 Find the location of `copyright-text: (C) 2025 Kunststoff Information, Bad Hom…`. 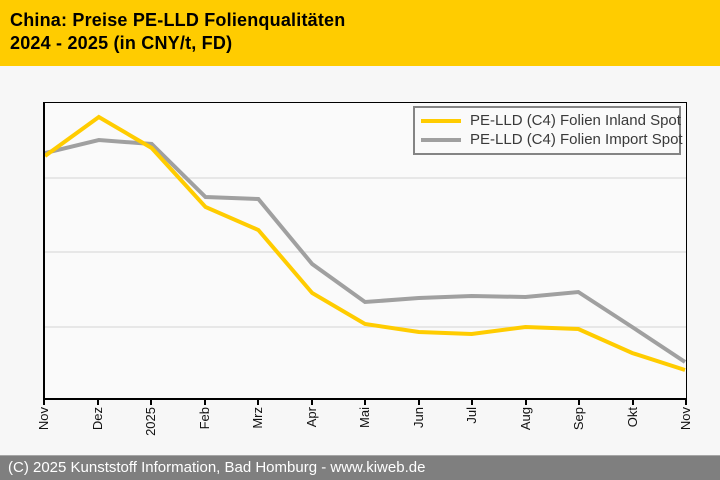

copyright-text: (C) 2025 Kunststoff Information, Bad Hom… is located at coordinates (217, 467).